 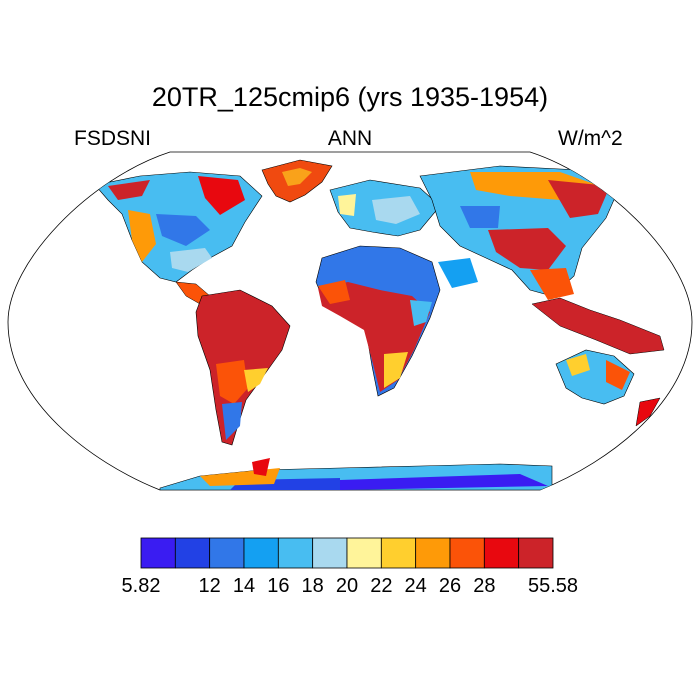 I want to click on colorbar-boxes, so click(x=347, y=553).